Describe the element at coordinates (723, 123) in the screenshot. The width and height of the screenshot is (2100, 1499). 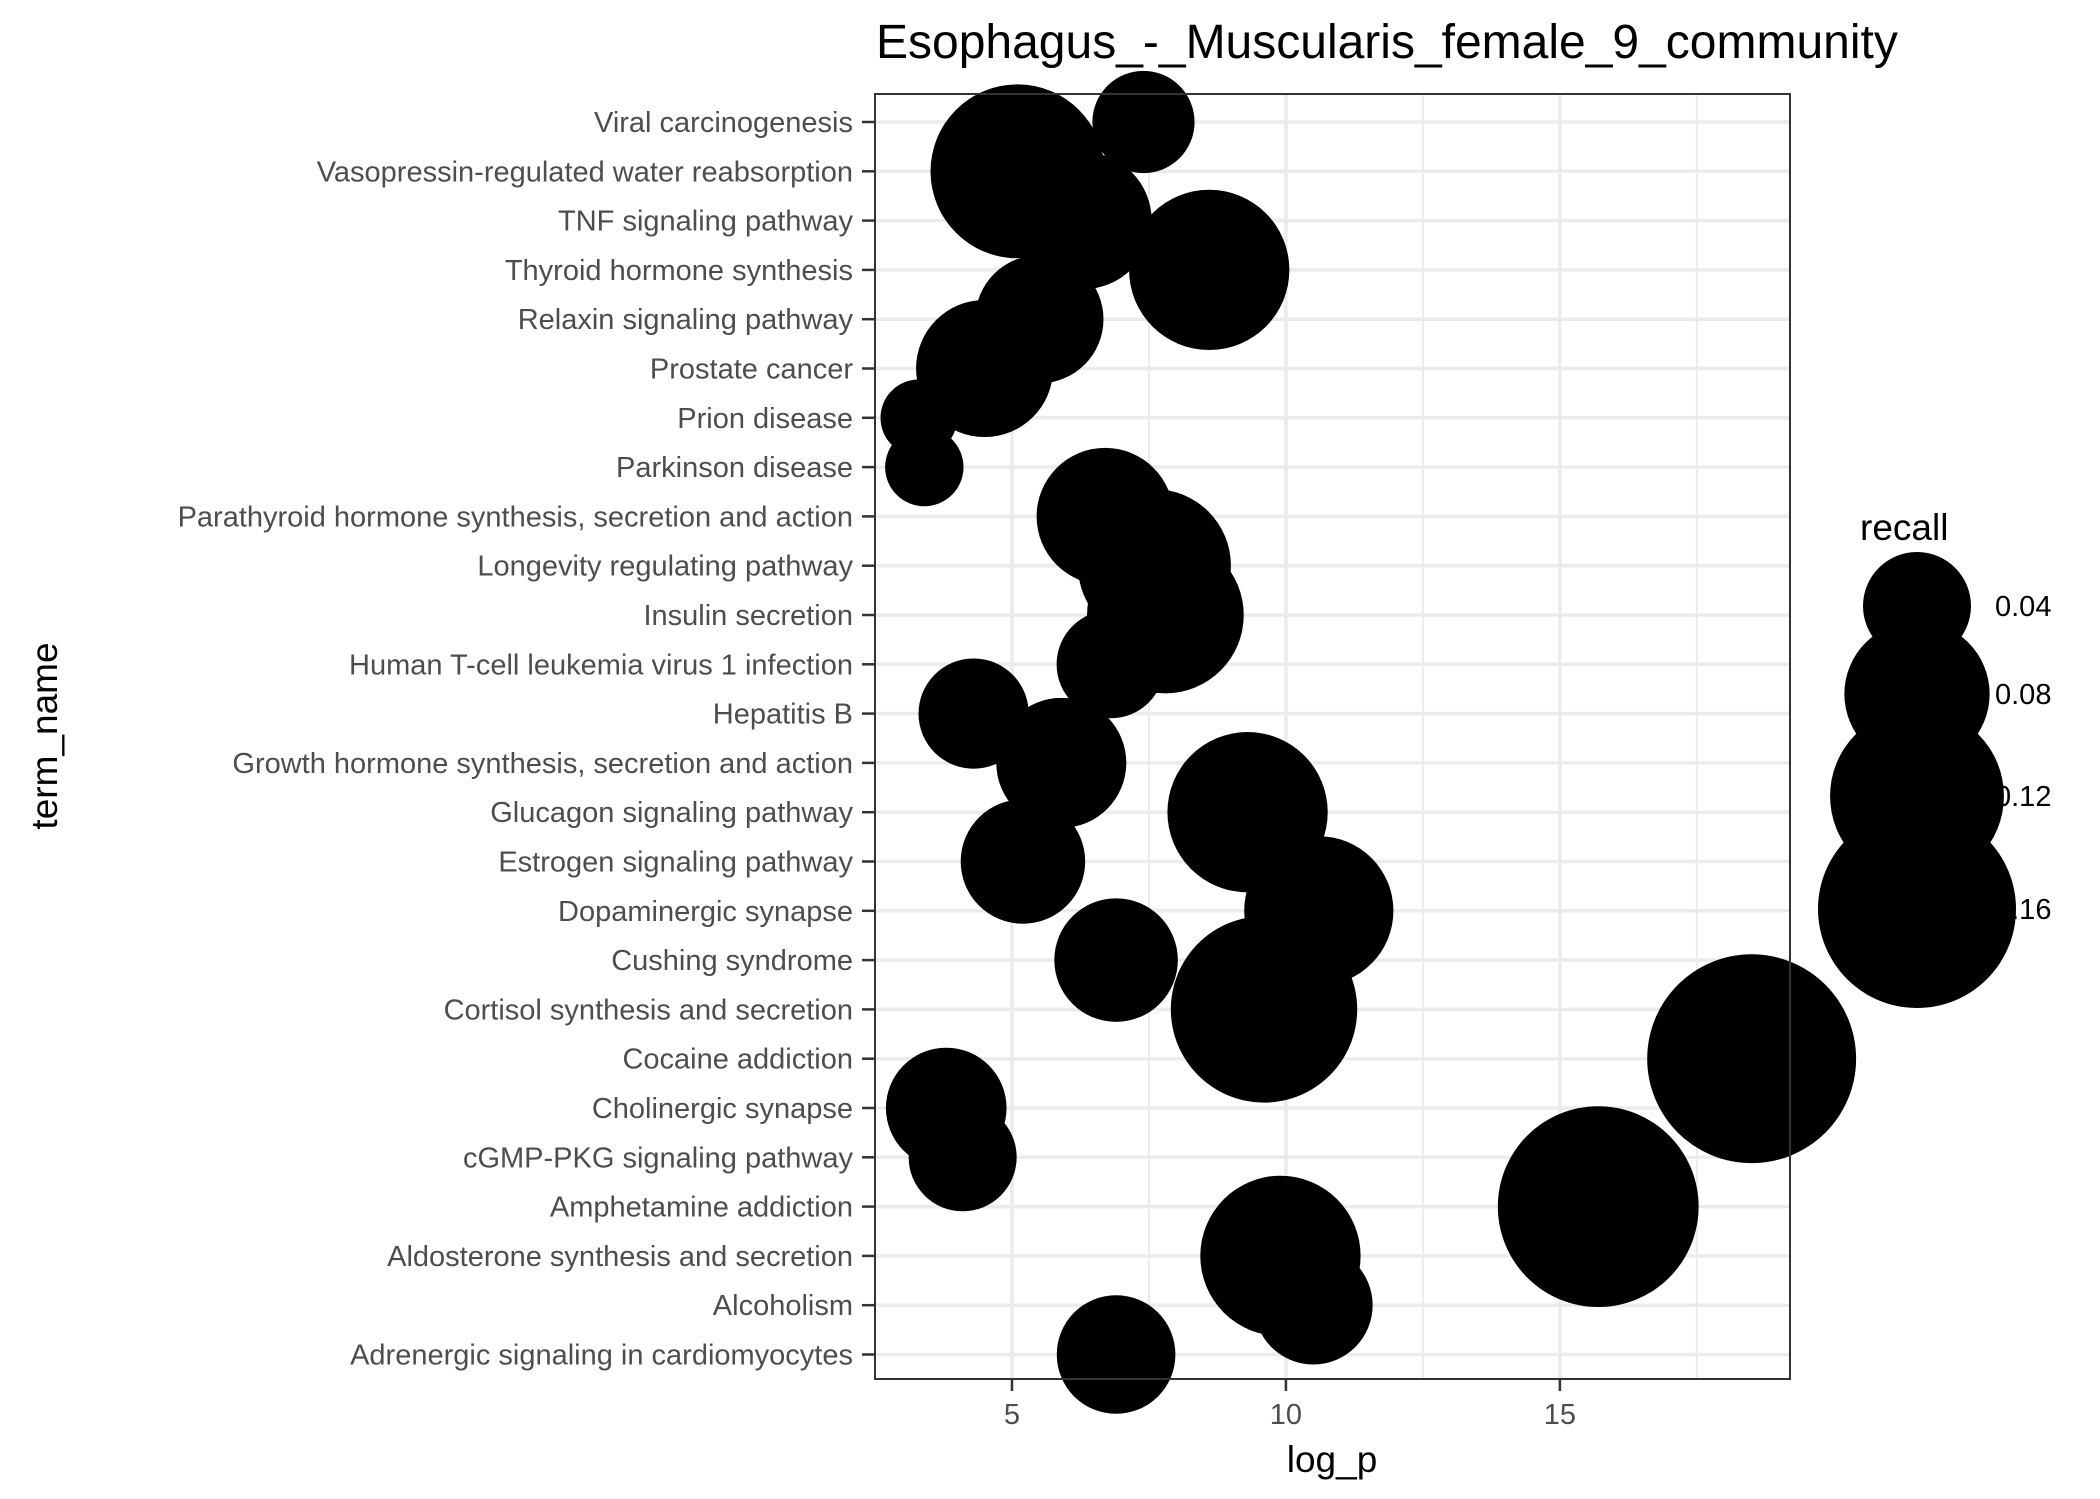
I see `y-tick-label: Viral carcinogenesis` at that location.